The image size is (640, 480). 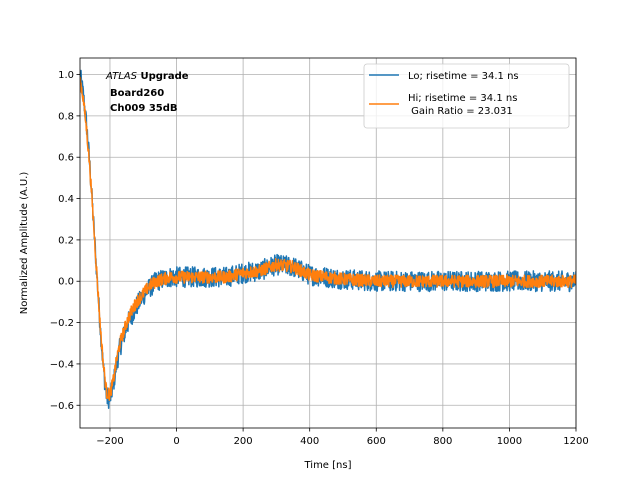 What do you see at coordinates (442, 441) in the screenshot?
I see `x-tick-label: 800` at bounding box center [442, 441].